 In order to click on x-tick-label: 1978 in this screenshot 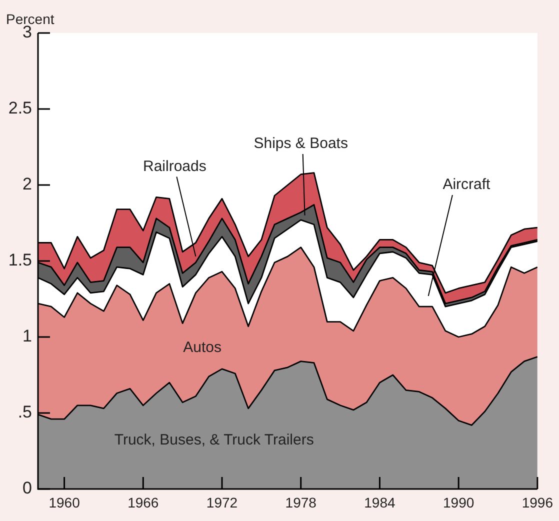, I will do `click(301, 502)`.